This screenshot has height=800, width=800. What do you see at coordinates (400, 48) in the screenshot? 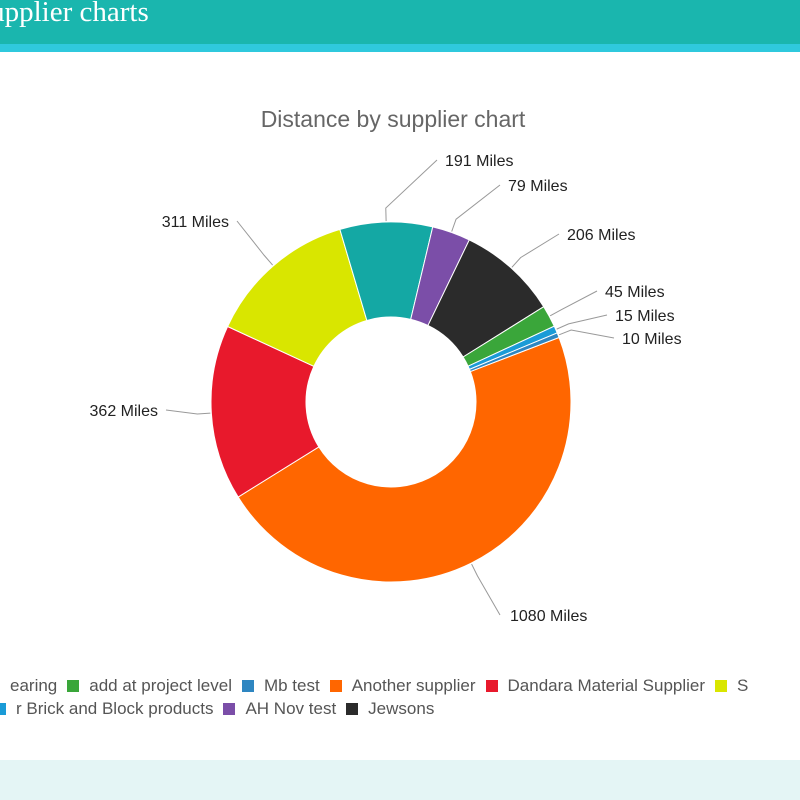
I see `header-accent-strip` at bounding box center [400, 48].